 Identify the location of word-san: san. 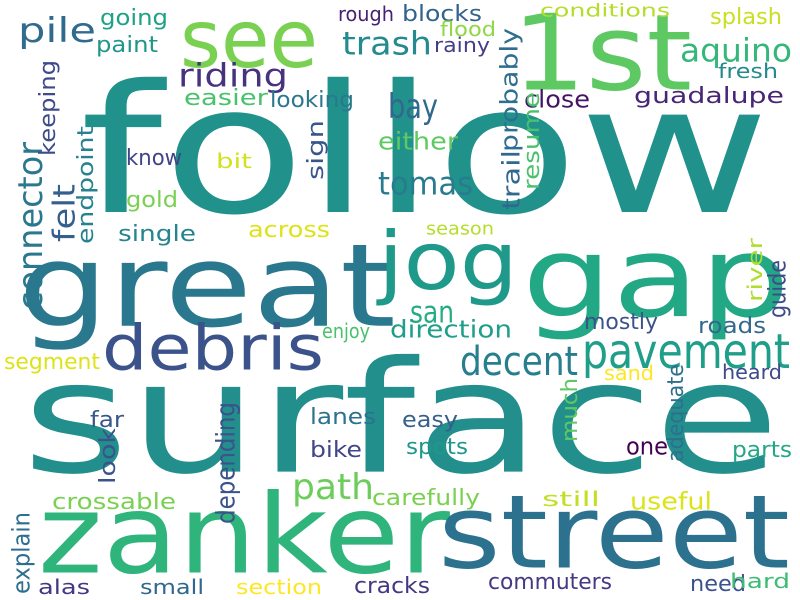
(432, 313).